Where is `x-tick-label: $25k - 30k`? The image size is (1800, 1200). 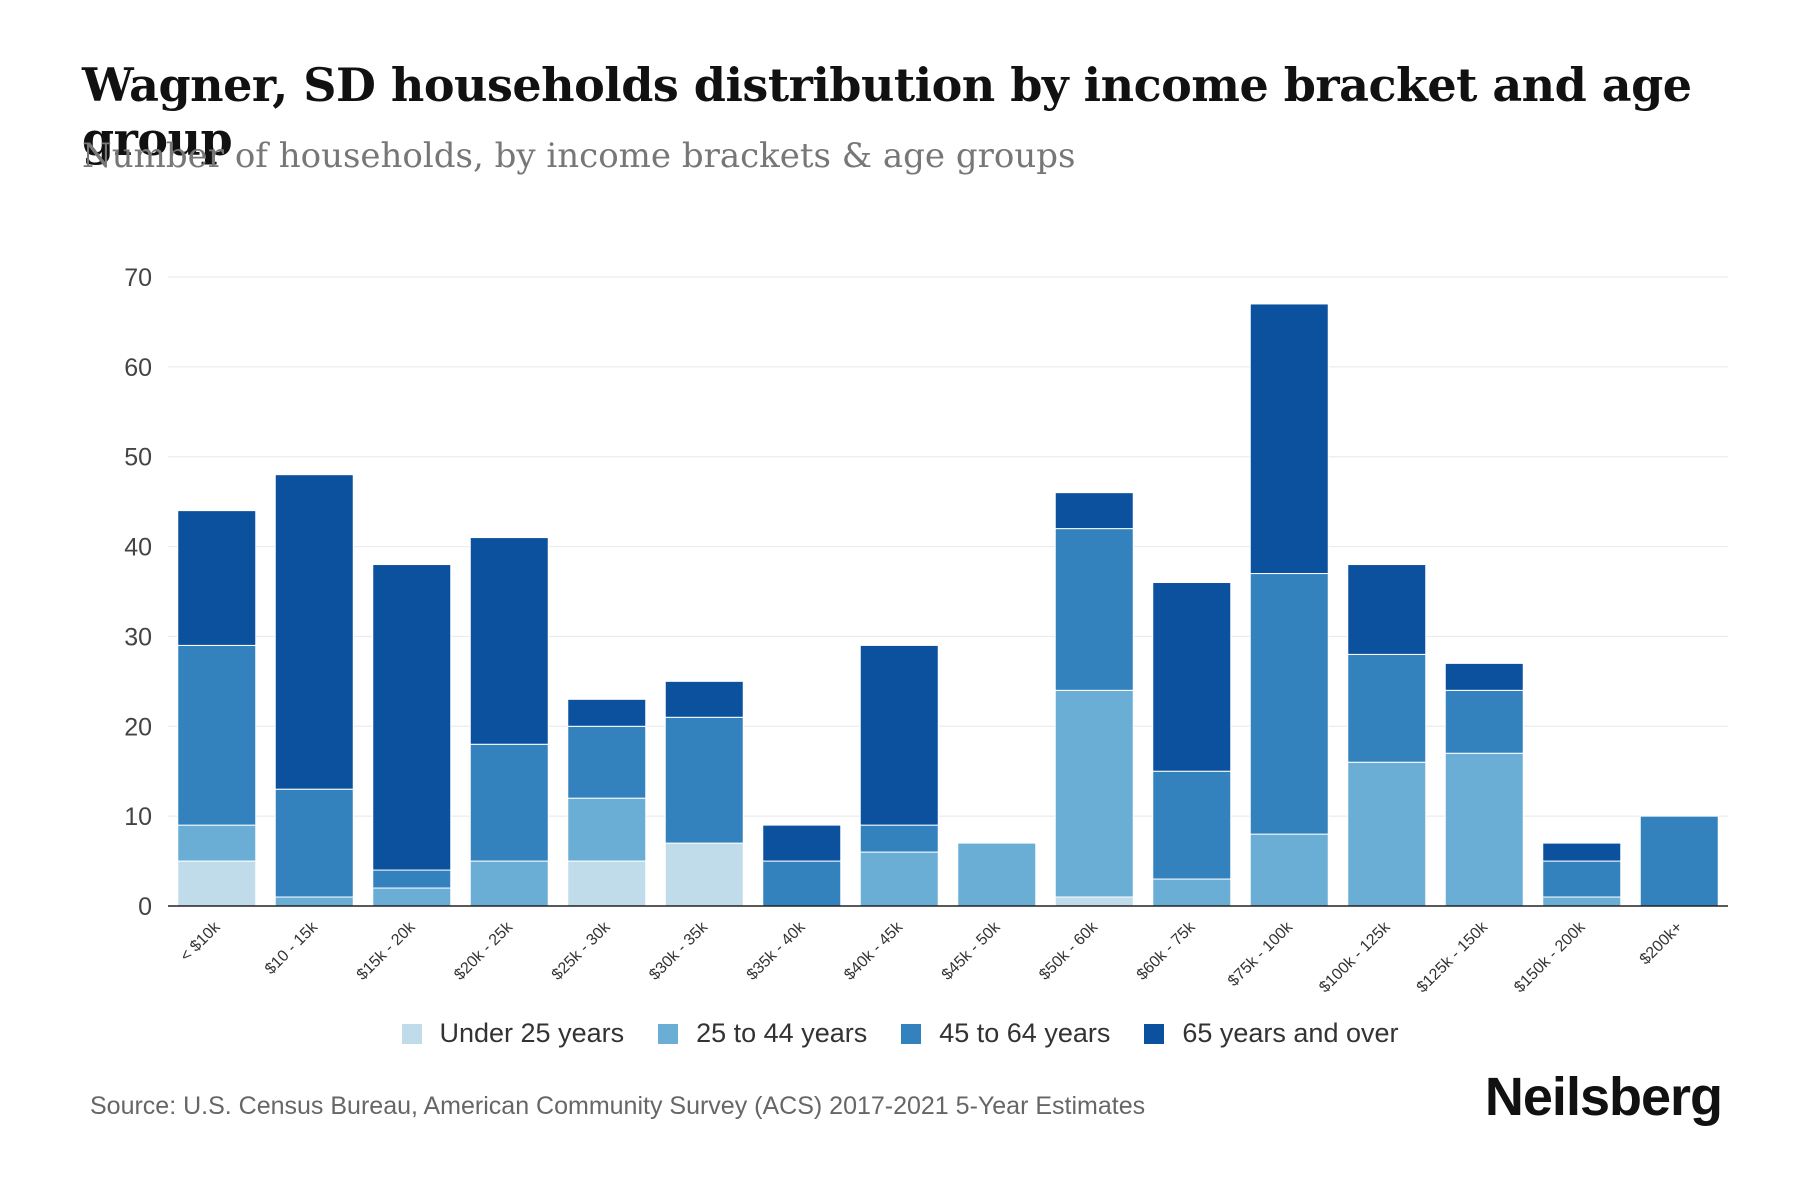
x-tick-label: $25k - 30k is located at coordinates (582, 951).